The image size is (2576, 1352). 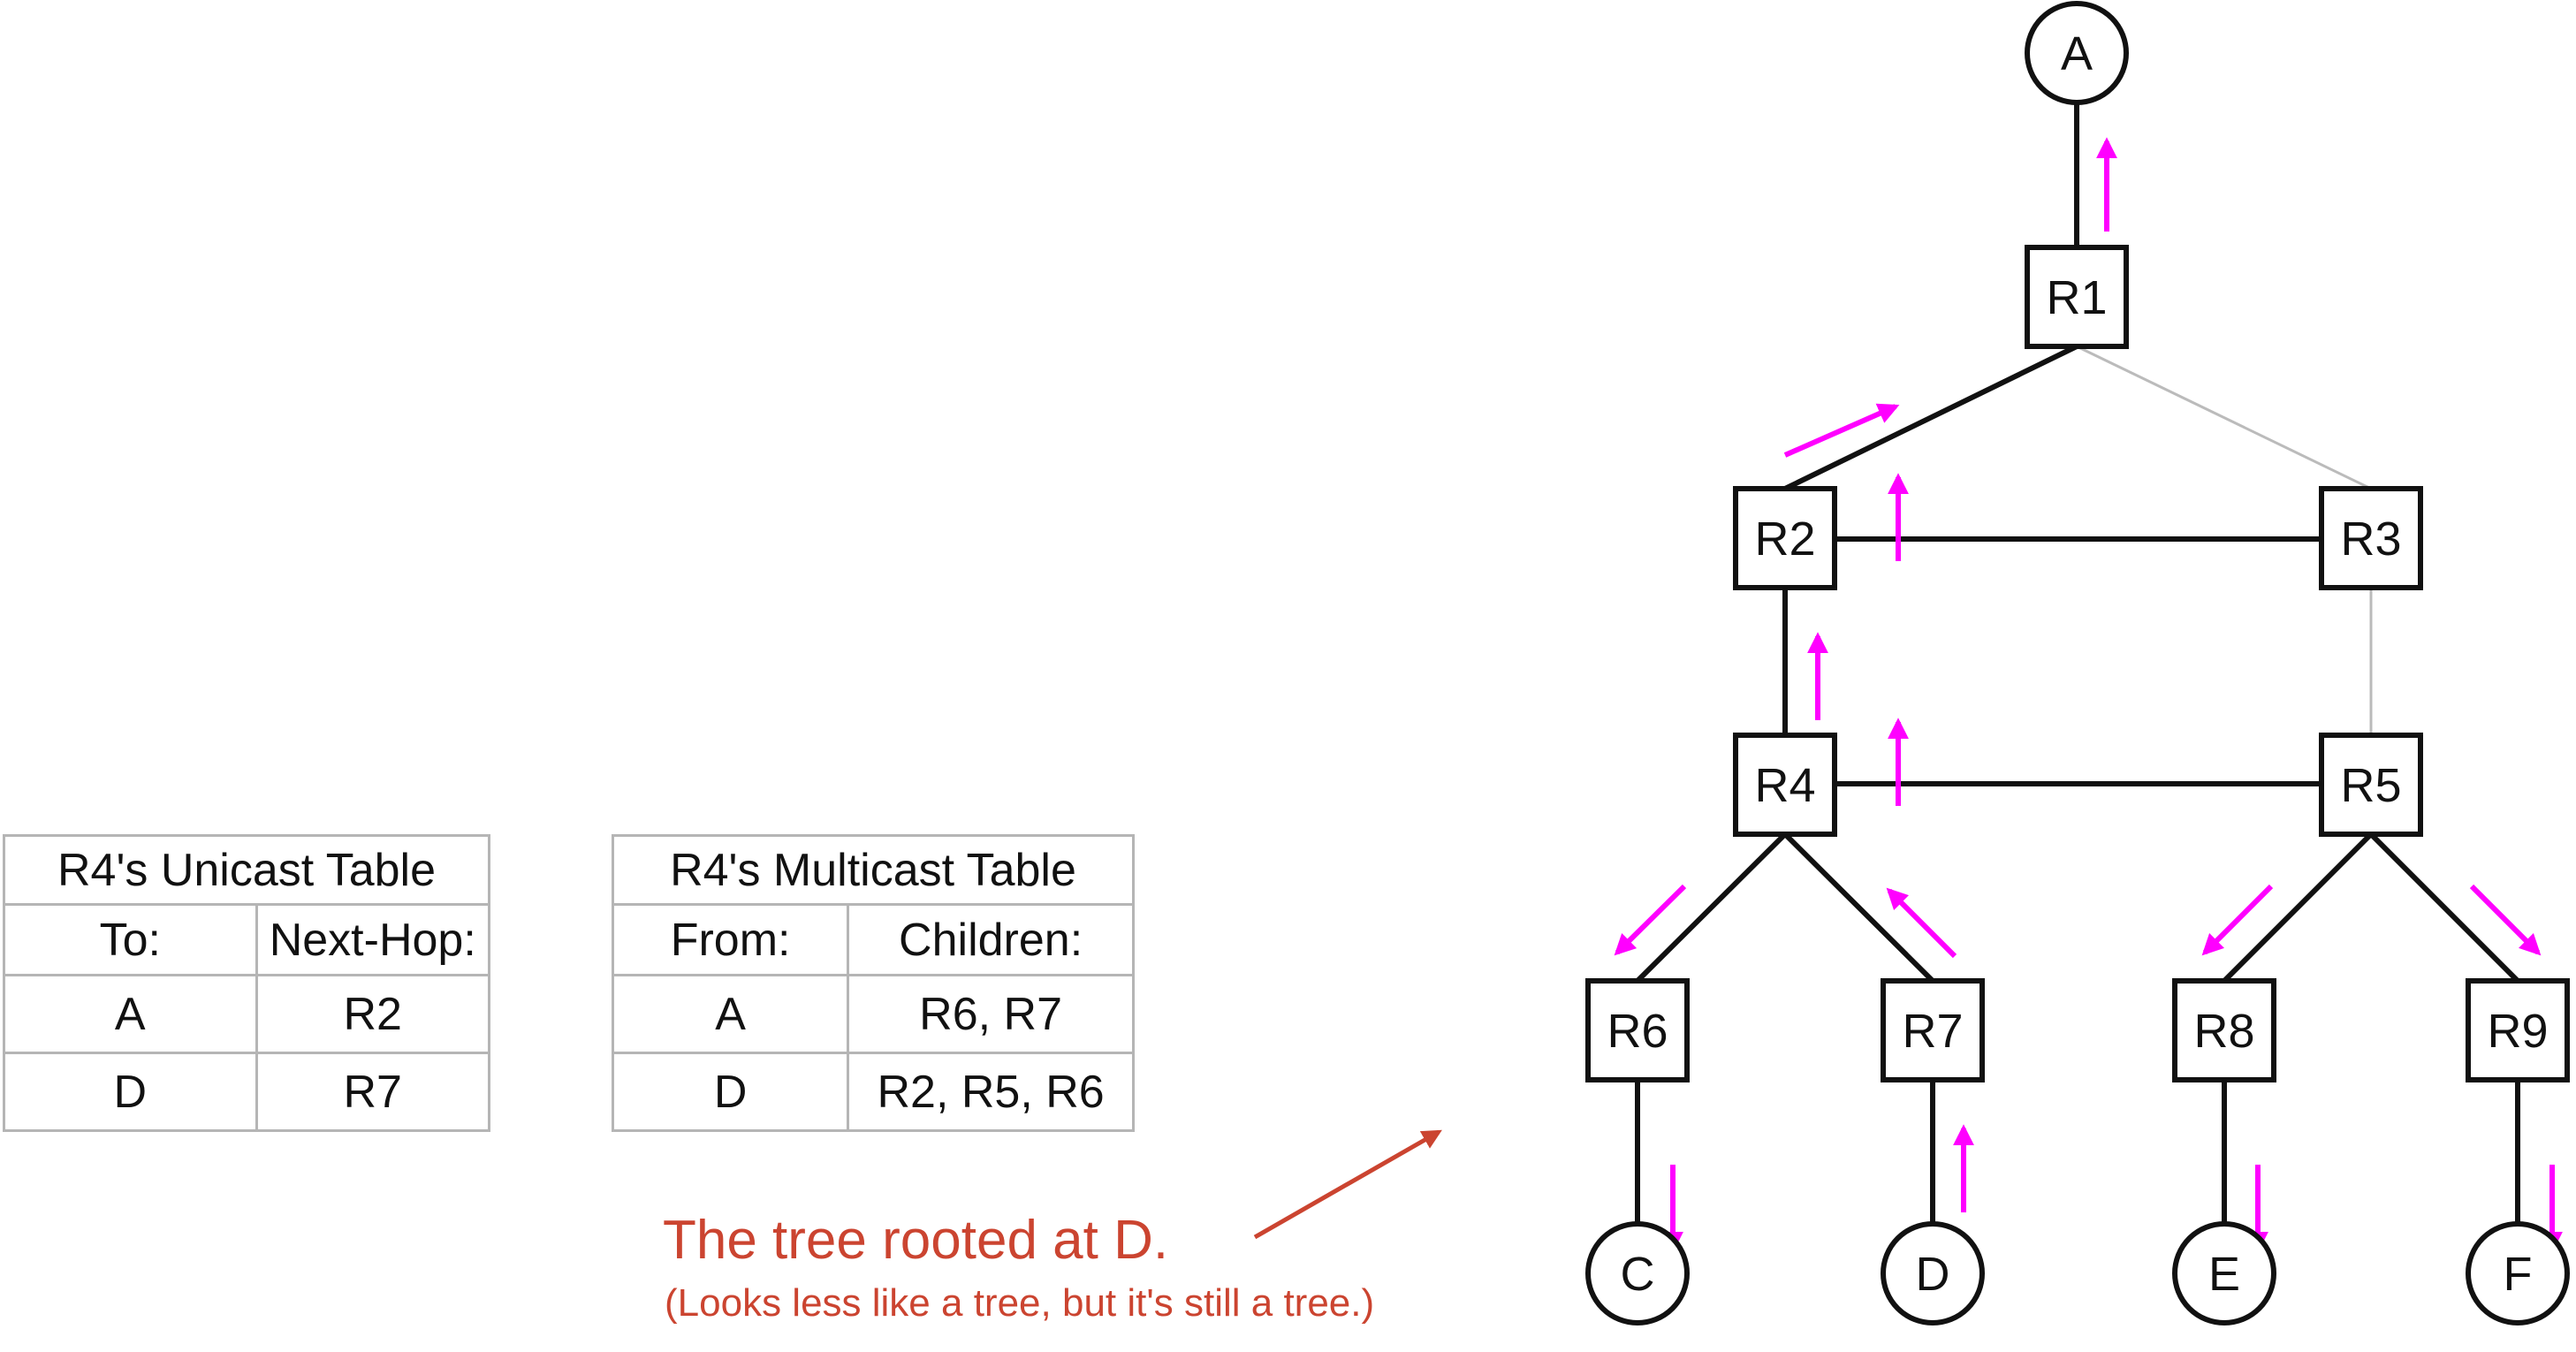 I want to click on router-r7-label: R7, so click(x=1932, y=1031).